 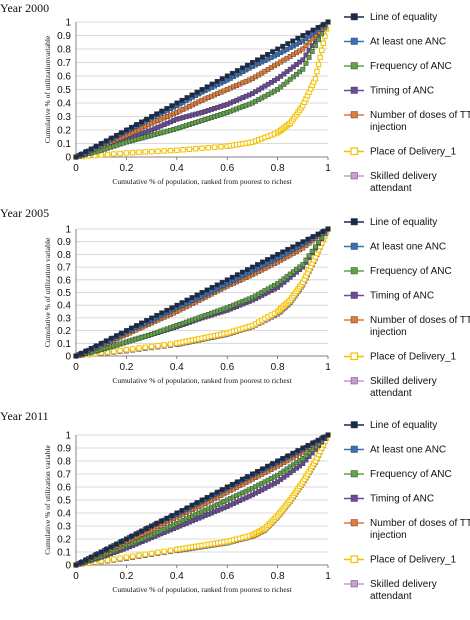 What do you see at coordinates (403, 17) in the screenshot?
I see `legend-label: Line of equality` at bounding box center [403, 17].